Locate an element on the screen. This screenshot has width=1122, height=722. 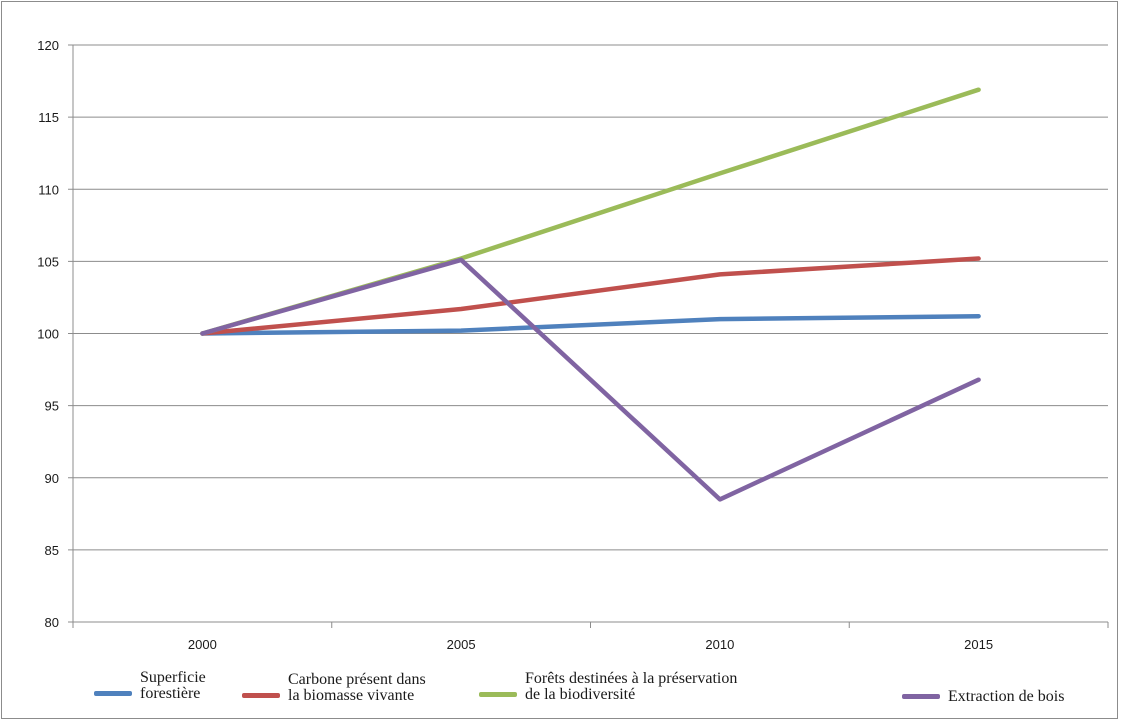
y-tick-label-100: 100 is located at coordinates (48, 334).